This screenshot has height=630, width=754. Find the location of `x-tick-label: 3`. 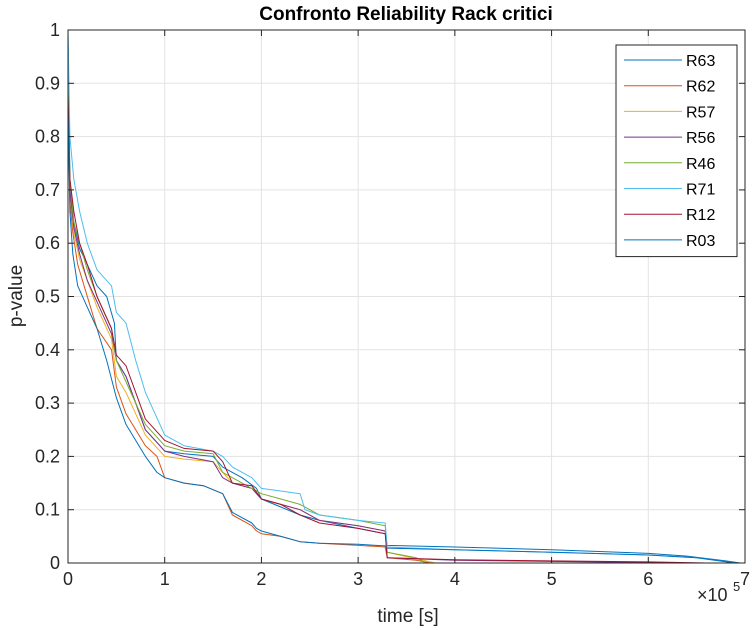

x-tick-label: 3 is located at coordinates (358, 579).